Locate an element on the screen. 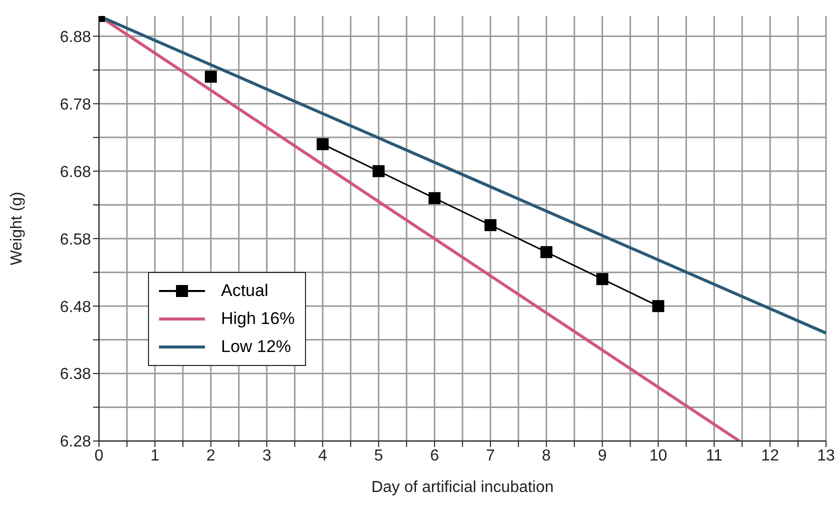 Image resolution: width=839 pixels, height=508 pixels. x-tick-label: 8 is located at coordinates (546, 455).